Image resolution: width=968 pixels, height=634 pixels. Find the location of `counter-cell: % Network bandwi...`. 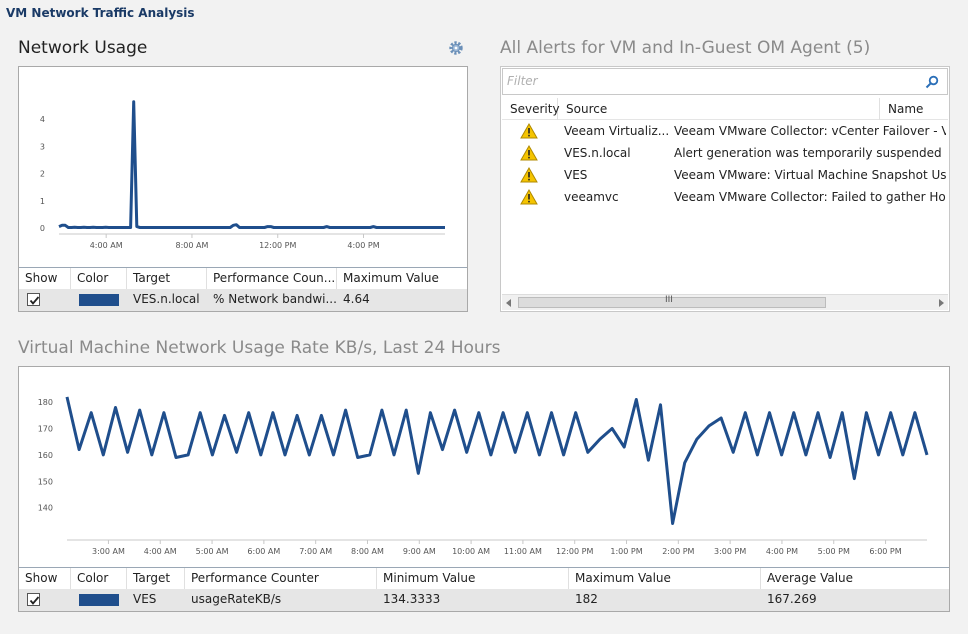

counter-cell: % Network bandwi... is located at coordinates (275, 299).